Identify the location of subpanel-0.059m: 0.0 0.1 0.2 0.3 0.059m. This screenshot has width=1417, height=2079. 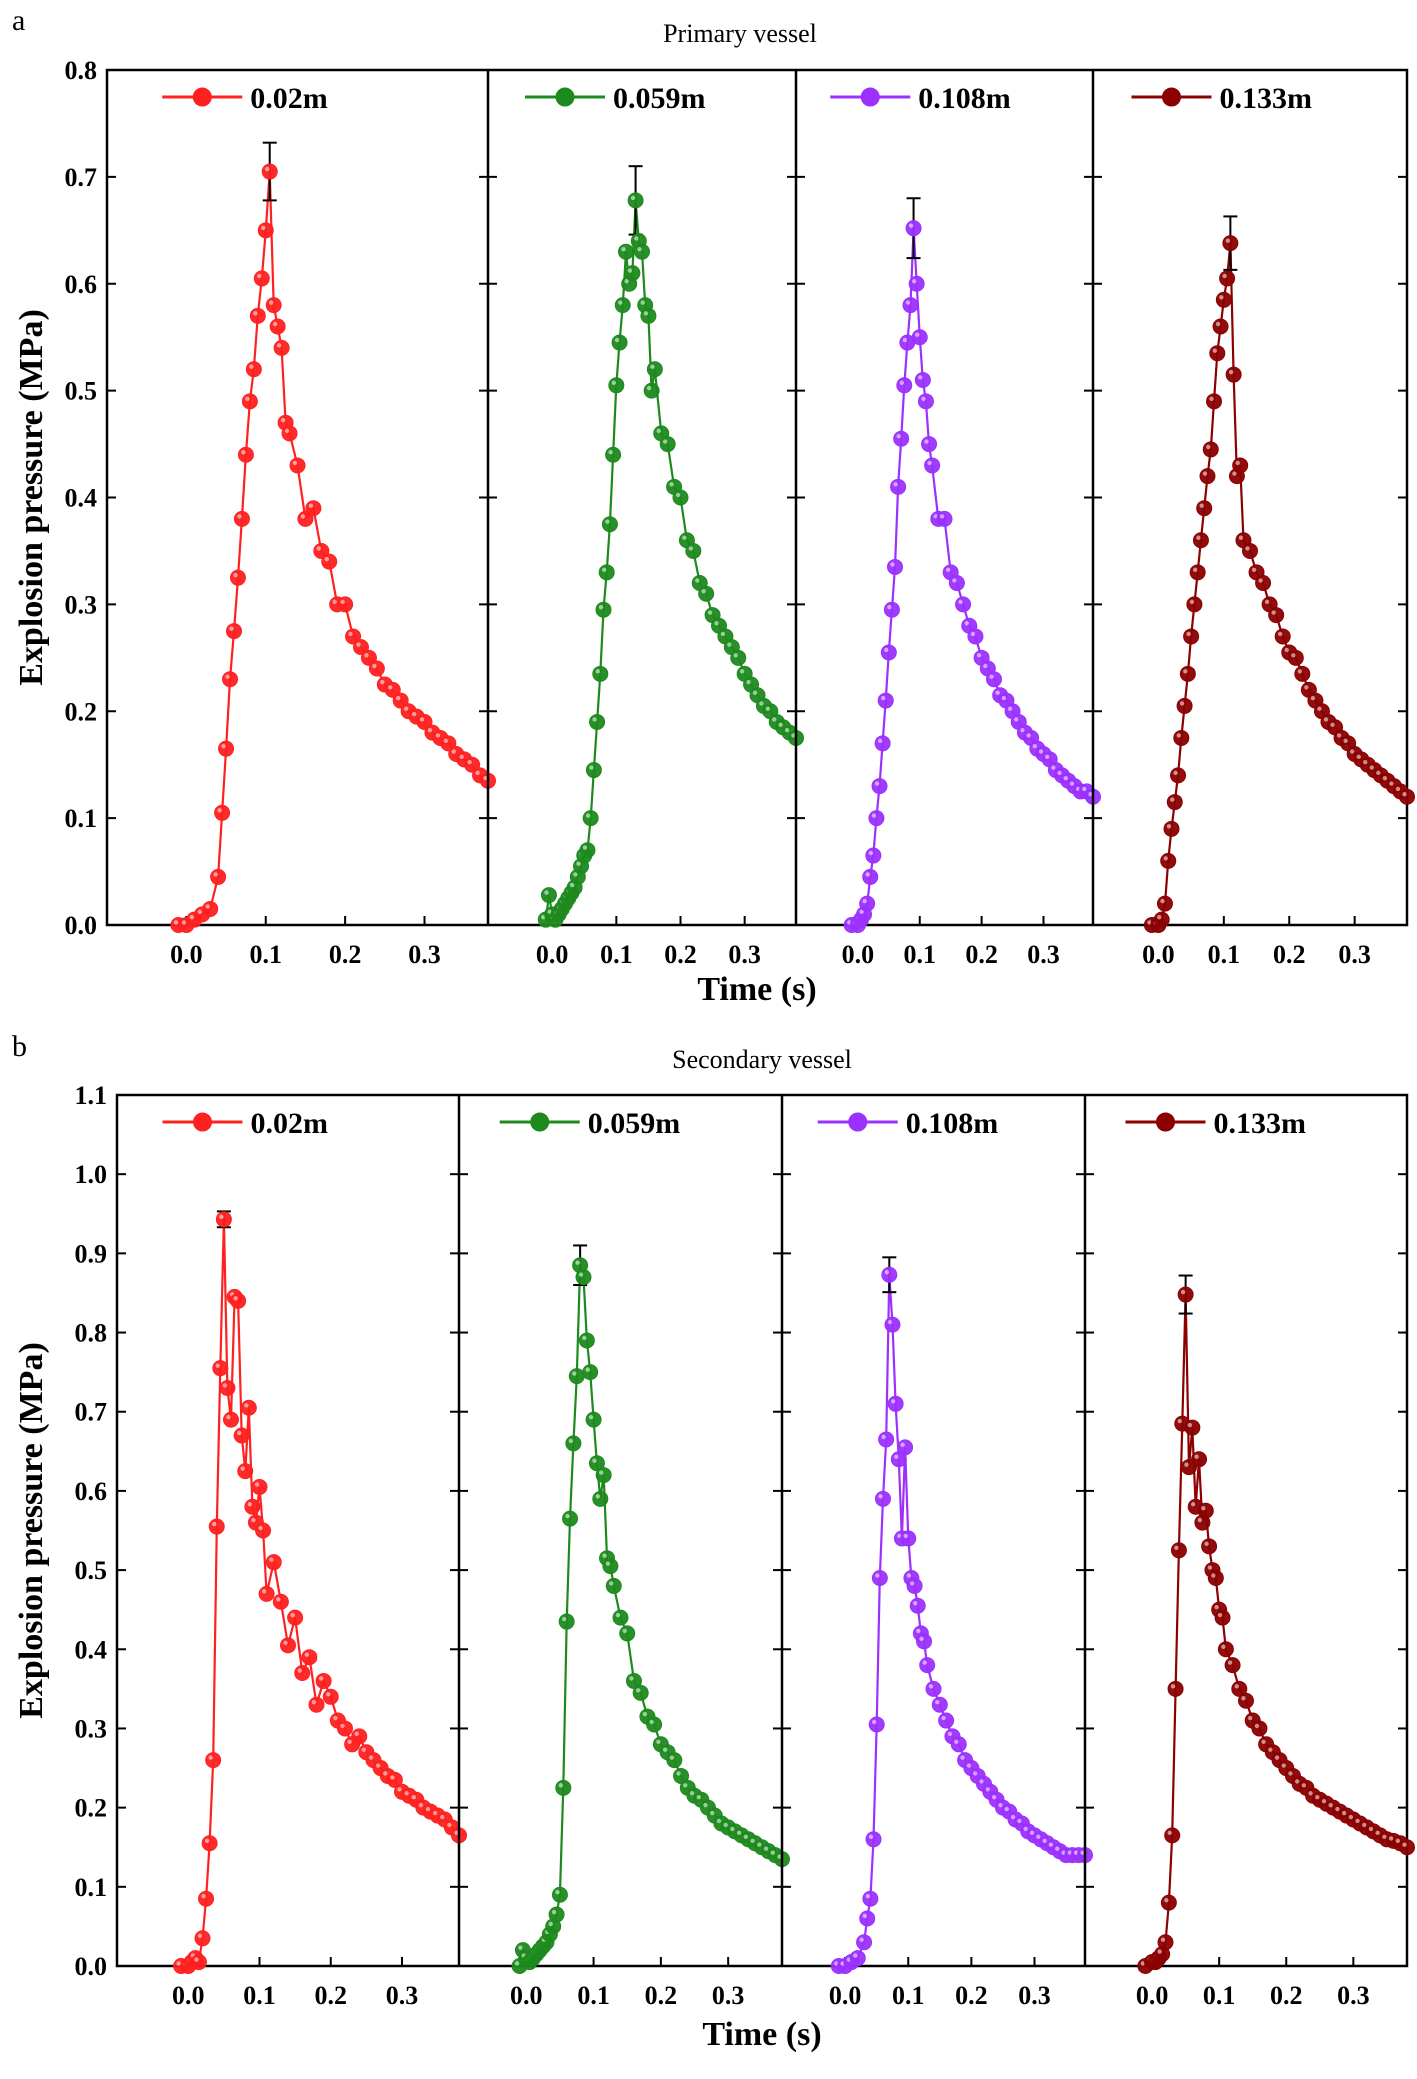
(623, 1552).